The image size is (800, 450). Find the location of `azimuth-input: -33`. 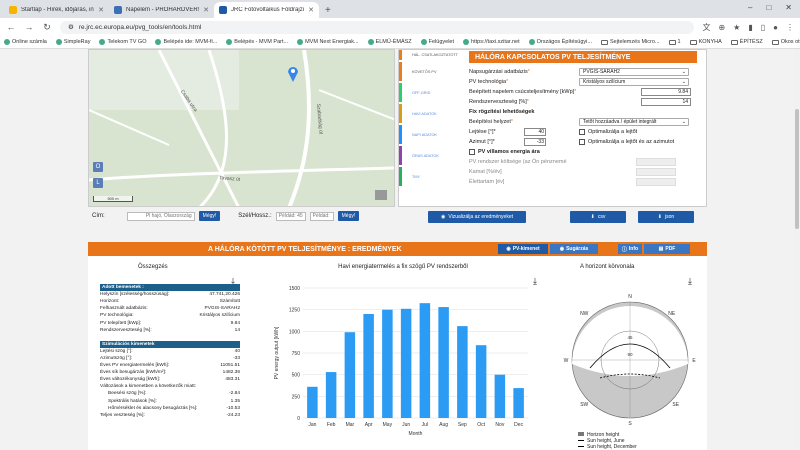

azimuth-input: -33 is located at coordinates (535, 142).